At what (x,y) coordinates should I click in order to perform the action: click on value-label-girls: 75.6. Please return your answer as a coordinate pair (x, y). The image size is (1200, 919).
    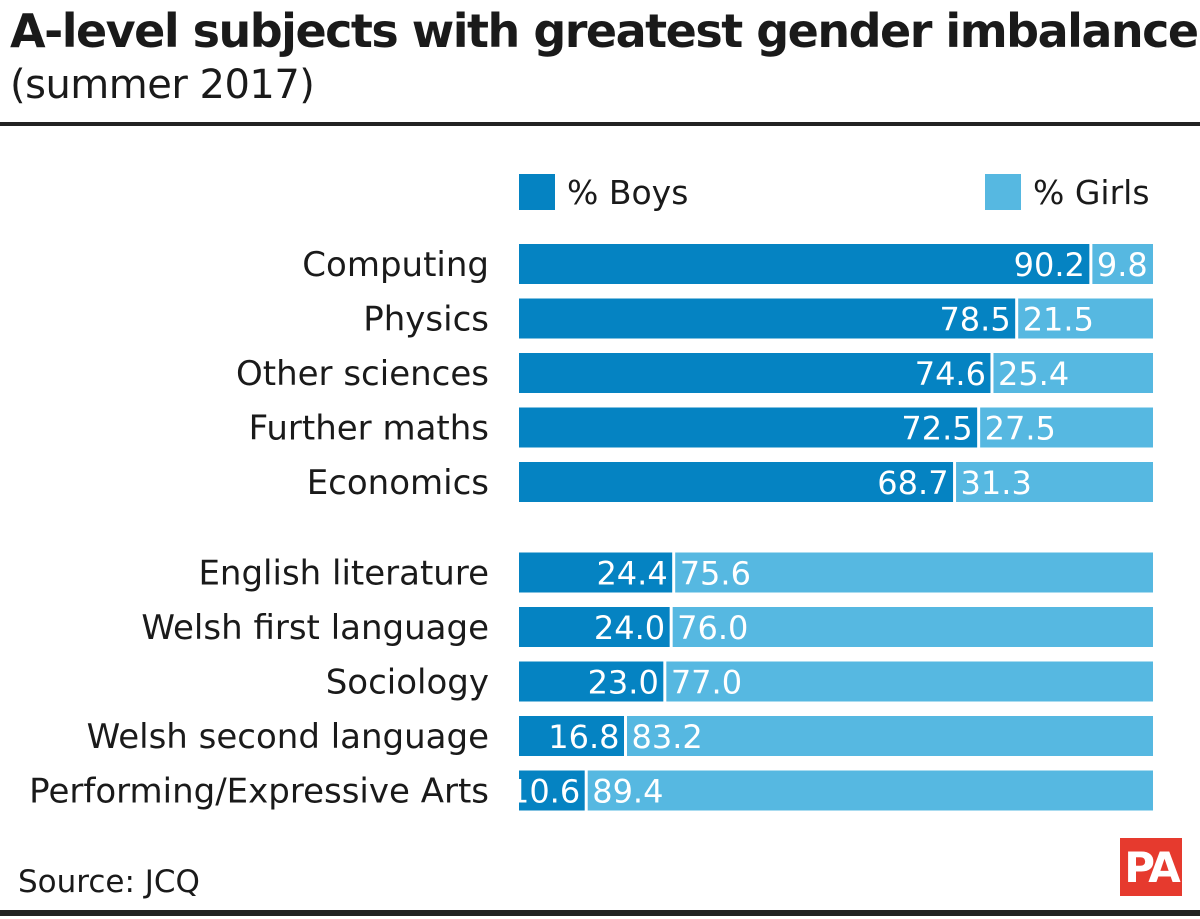
    Looking at the image, I should click on (715, 574).